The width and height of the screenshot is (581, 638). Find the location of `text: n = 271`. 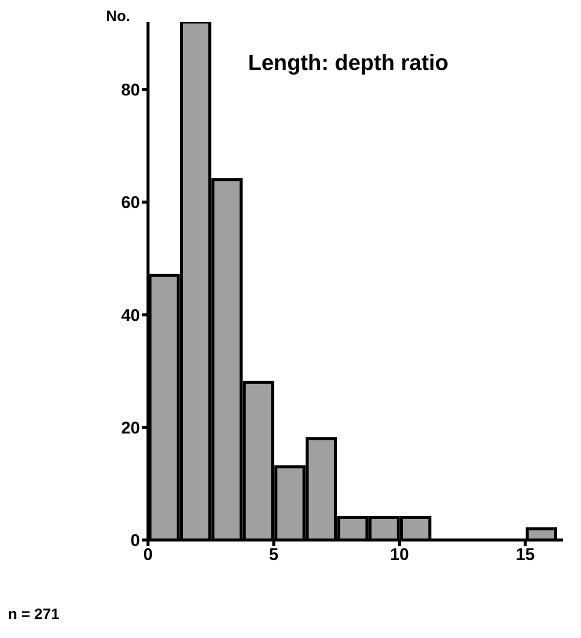

text: n = 271 is located at coordinates (34, 614).